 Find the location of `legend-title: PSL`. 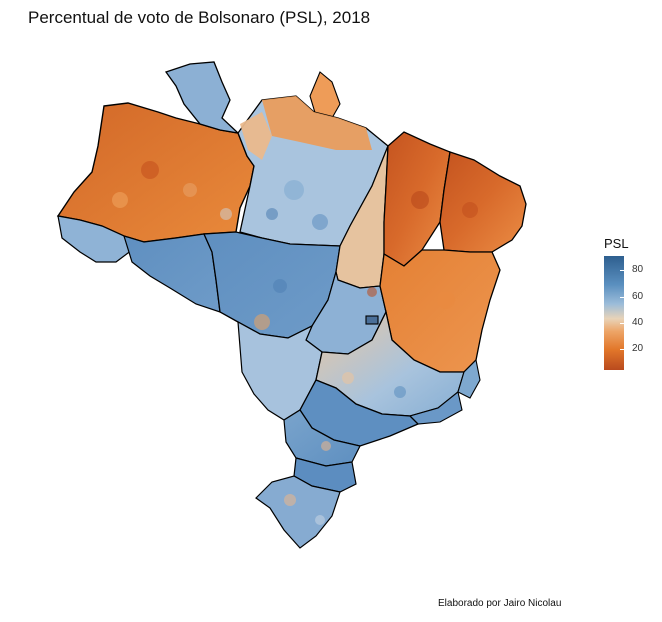

legend-title: PSL is located at coordinates (616, 243).